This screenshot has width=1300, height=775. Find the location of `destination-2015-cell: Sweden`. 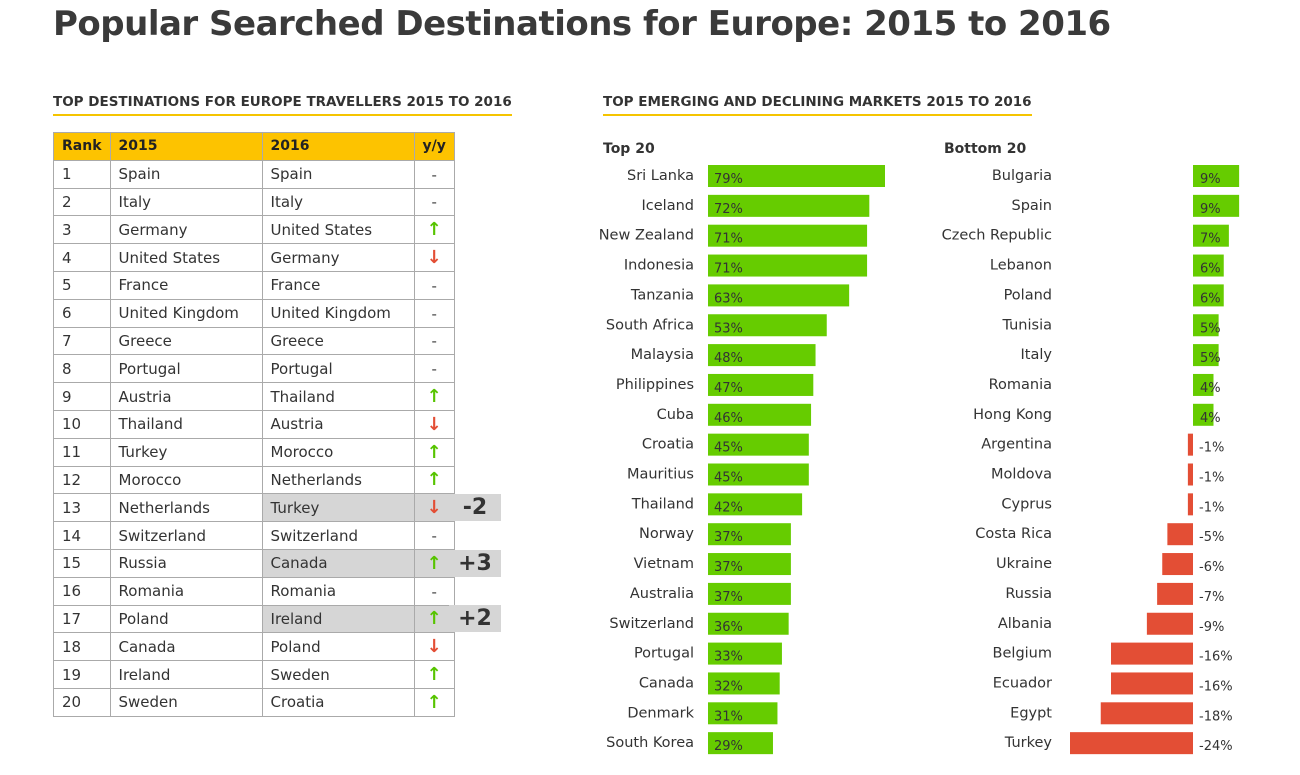

destination-2015-cell: Sweden is located at coordinates (186, 702).